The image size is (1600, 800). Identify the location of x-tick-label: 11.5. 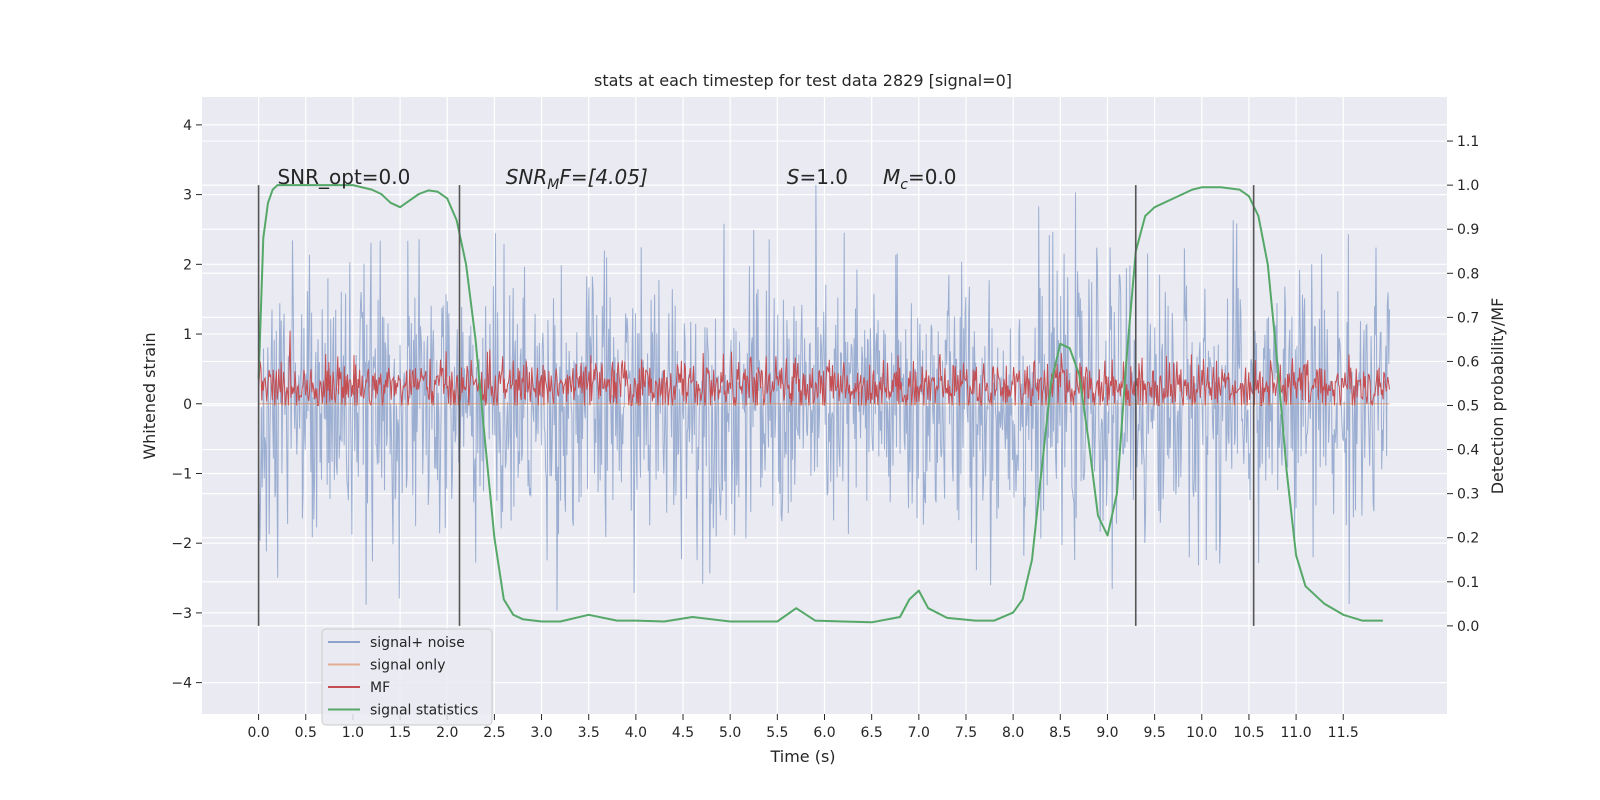
(1343, 733).